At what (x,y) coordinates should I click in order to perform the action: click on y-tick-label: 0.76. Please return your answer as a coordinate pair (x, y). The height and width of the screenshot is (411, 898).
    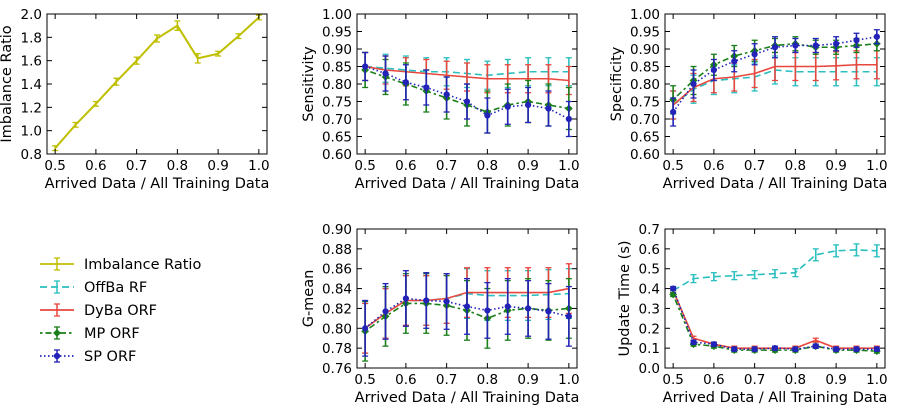
    Looking at the image, I should click on (337, 369).